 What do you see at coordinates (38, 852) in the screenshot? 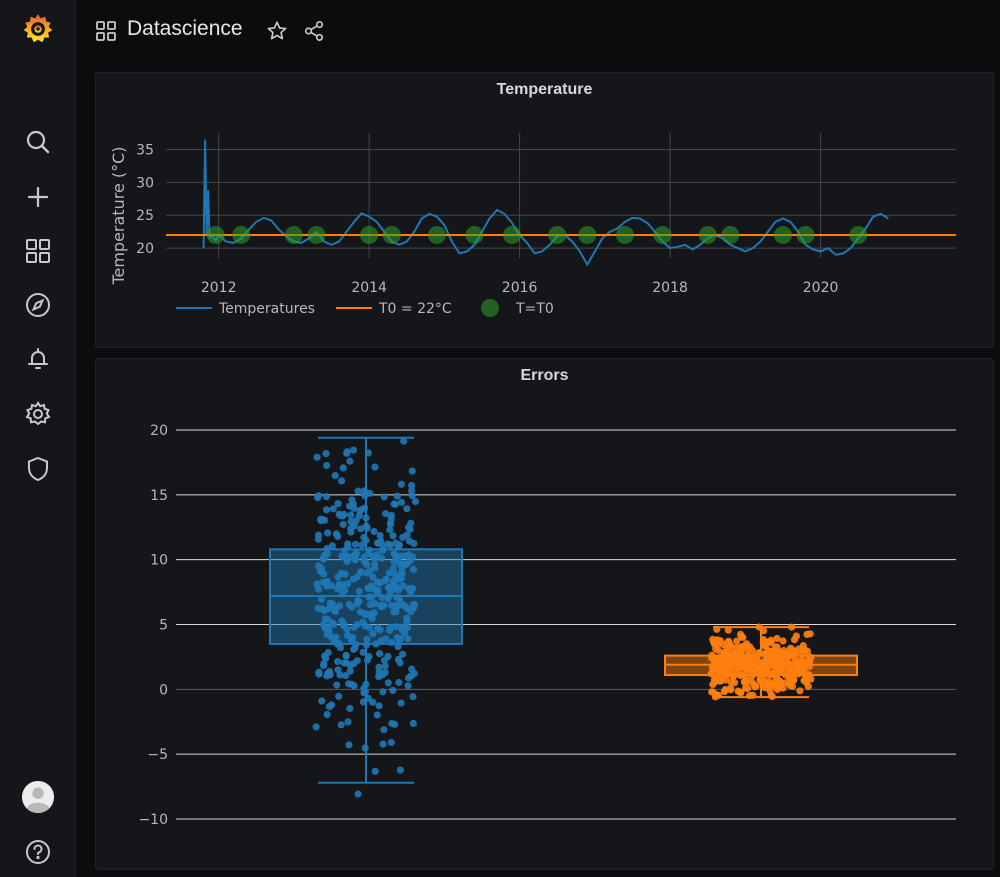
I see `help-icon` at bounding box center [38, 852].